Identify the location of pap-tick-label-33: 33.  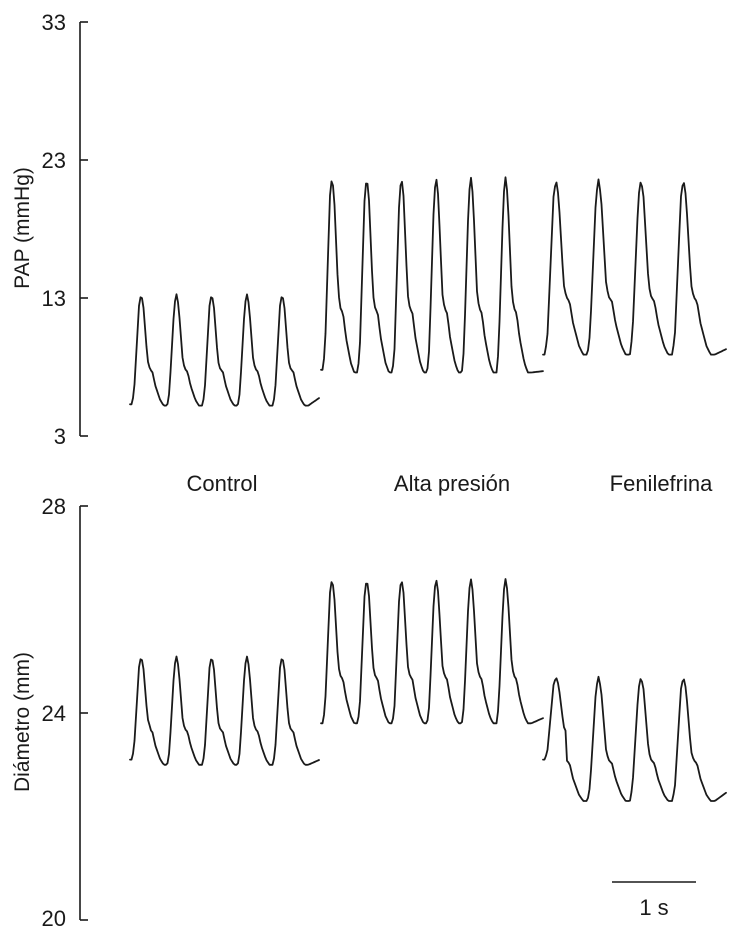
(54, 22).